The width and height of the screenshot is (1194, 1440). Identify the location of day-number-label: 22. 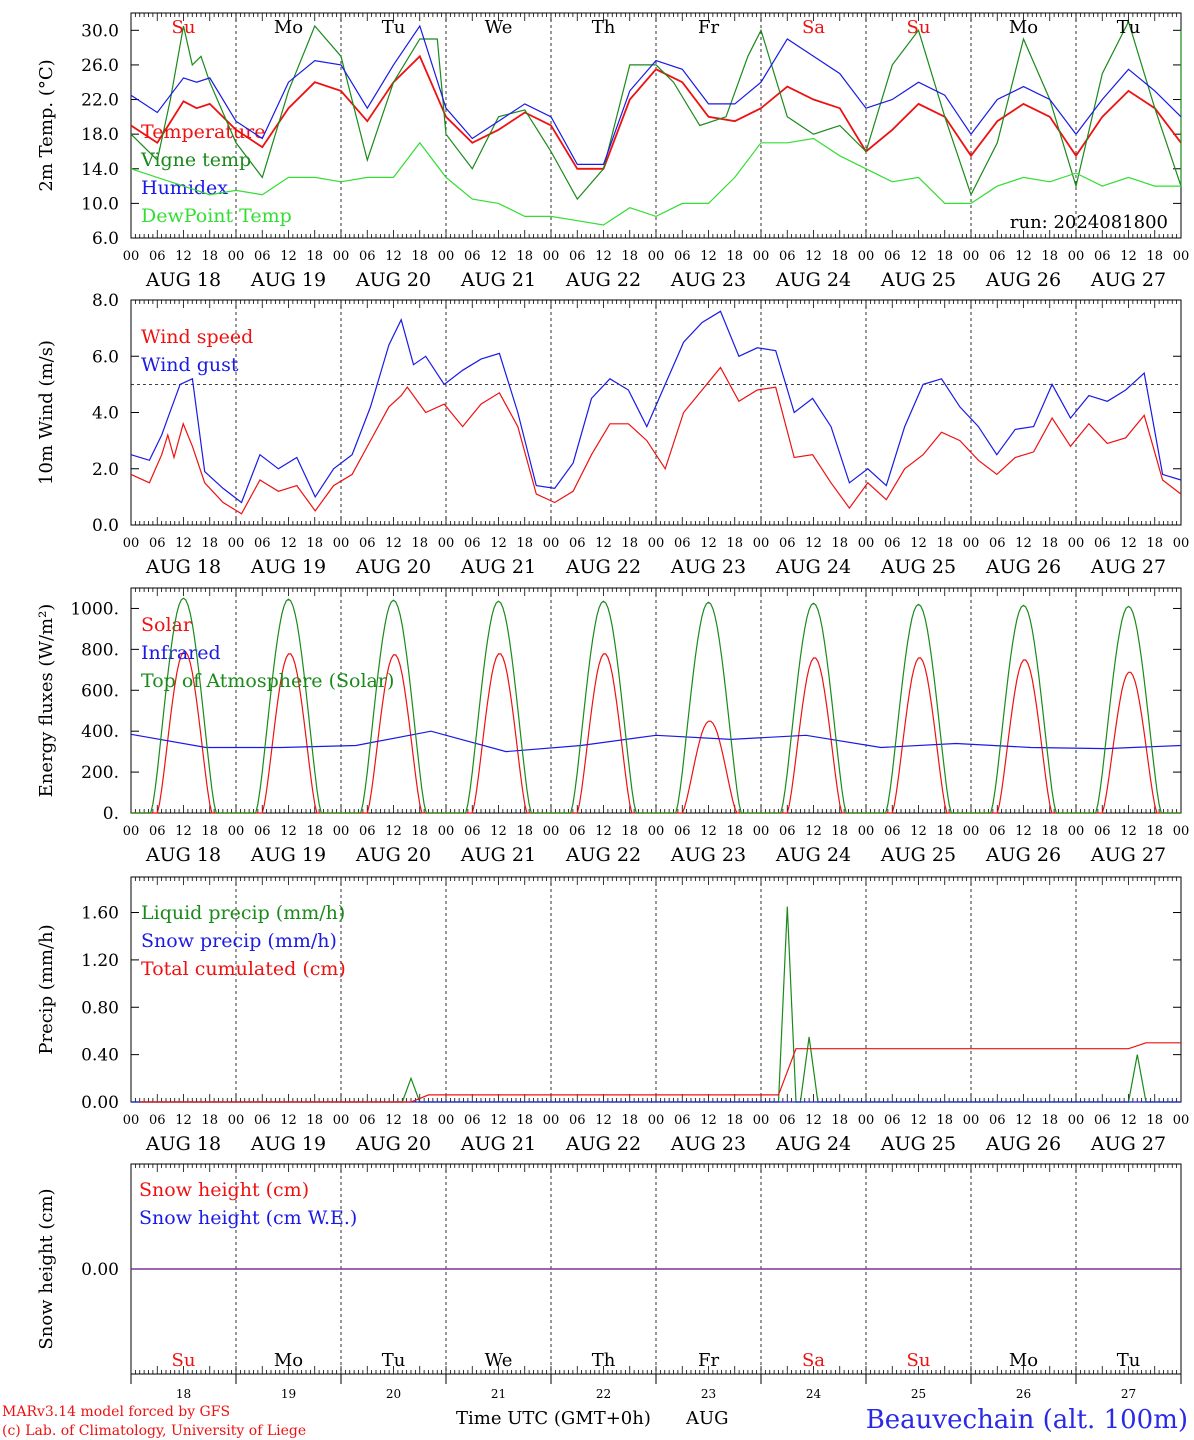
(603, 1394).